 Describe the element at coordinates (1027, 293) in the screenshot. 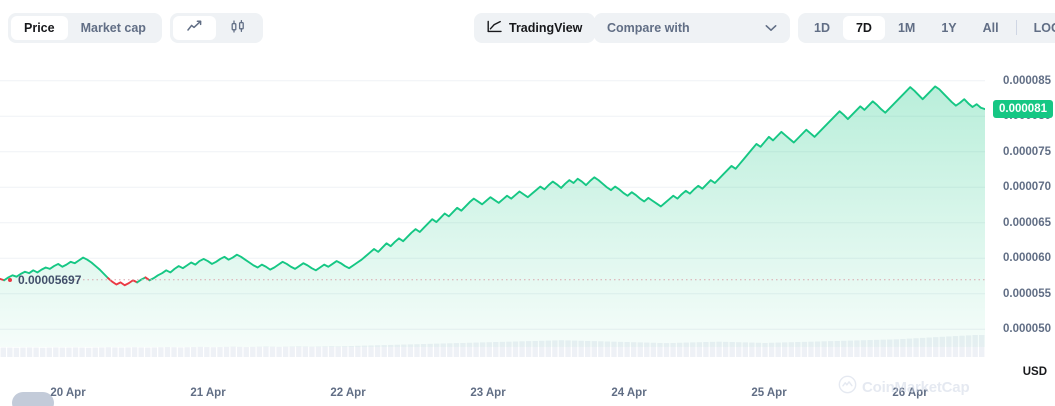

I see `y-axis-tick: 0.000055` at that location.